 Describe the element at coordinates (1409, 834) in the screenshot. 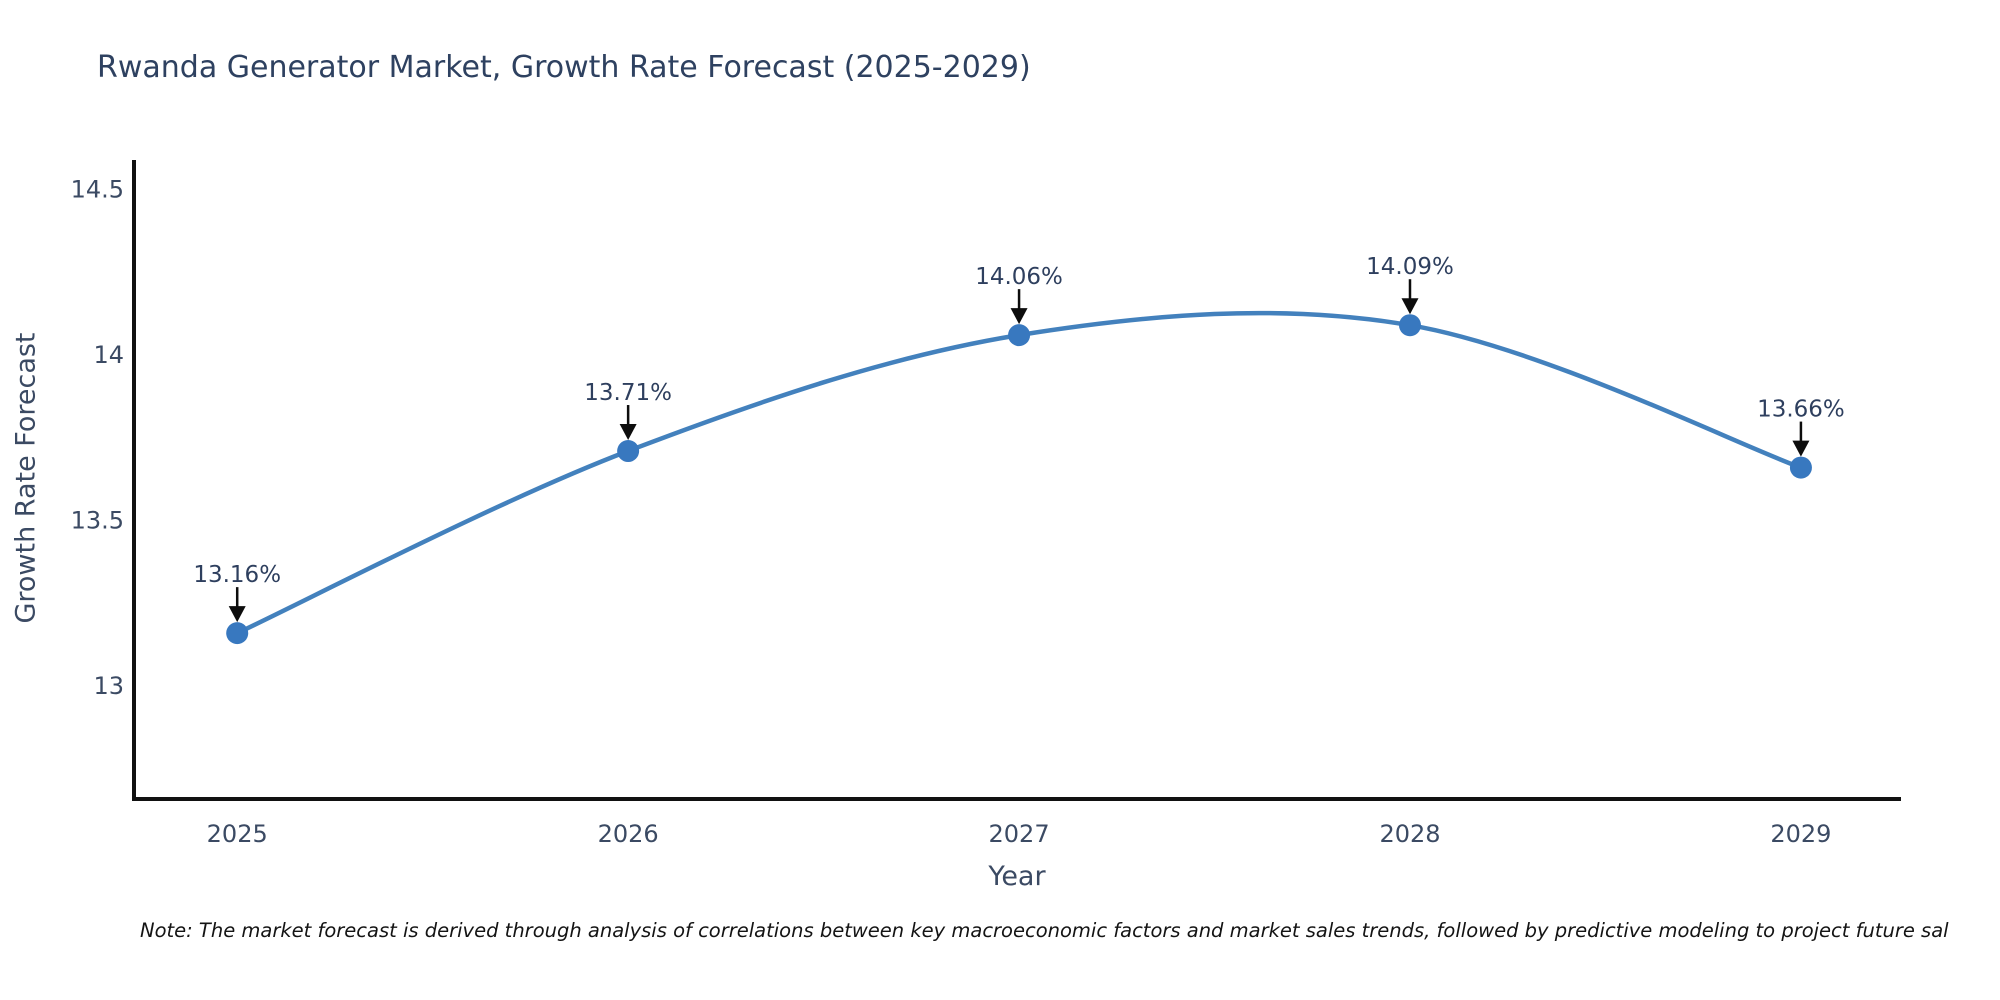

I see `x-tick-label: 2028` at that location.